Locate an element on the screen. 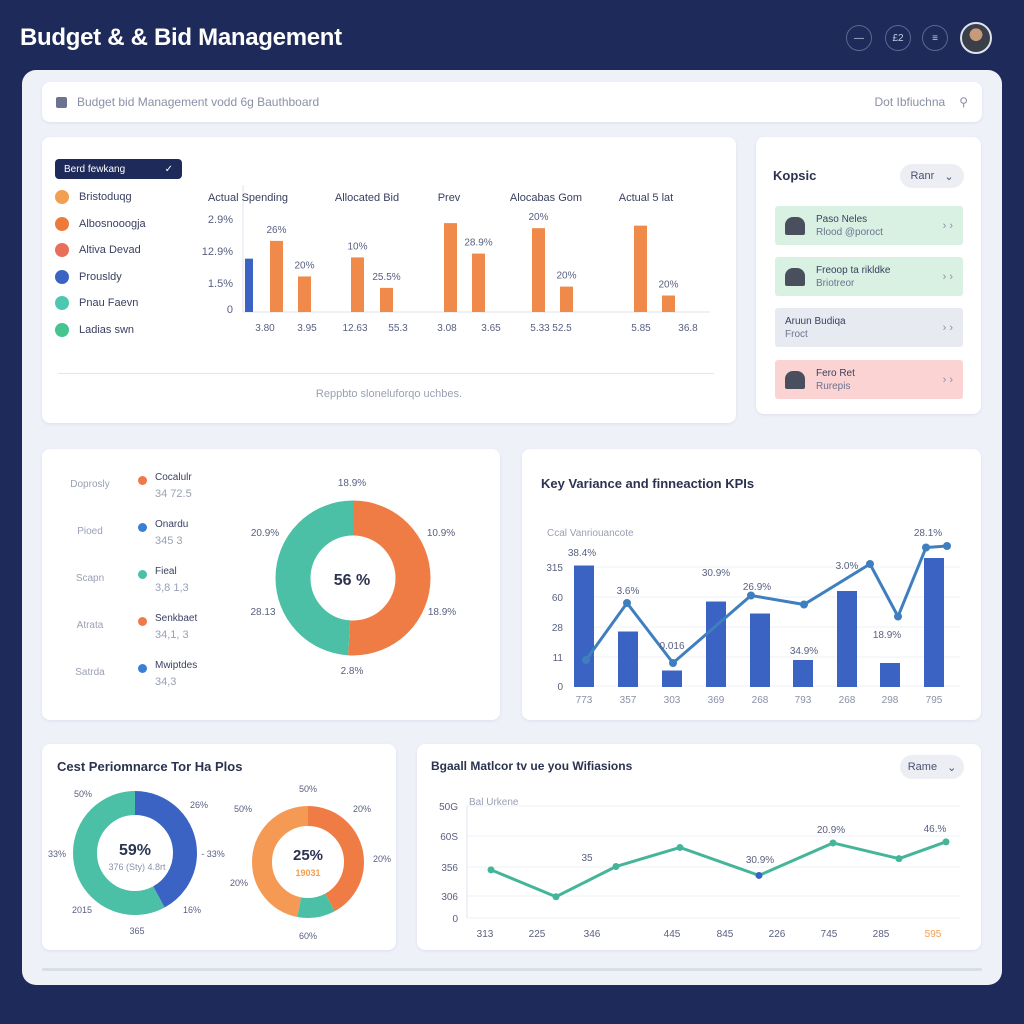  kpi-subtitle: Ccal Vanriouancote is located at coordinates (590, 533).